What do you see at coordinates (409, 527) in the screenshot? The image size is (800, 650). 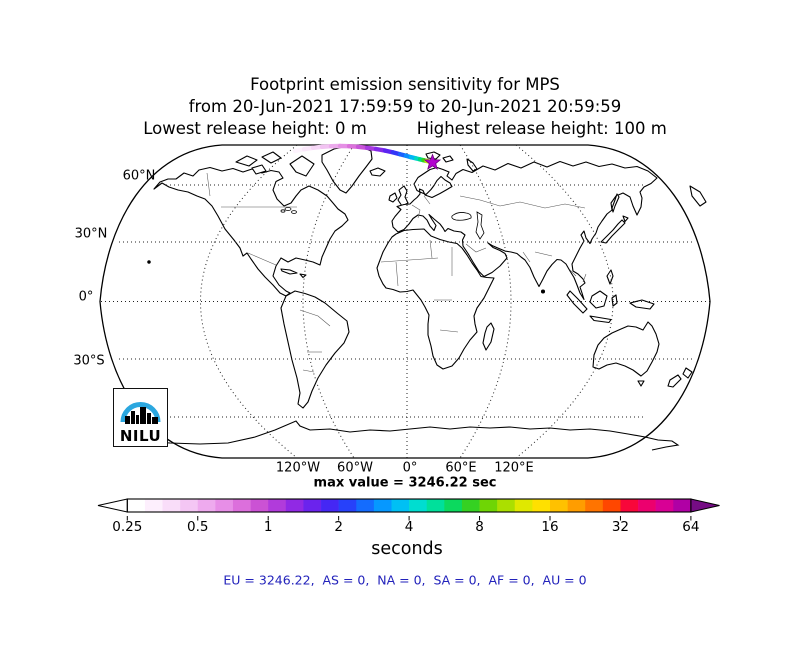 I see `colorbar-tick-label: 4` at bounding box center [409, 527].